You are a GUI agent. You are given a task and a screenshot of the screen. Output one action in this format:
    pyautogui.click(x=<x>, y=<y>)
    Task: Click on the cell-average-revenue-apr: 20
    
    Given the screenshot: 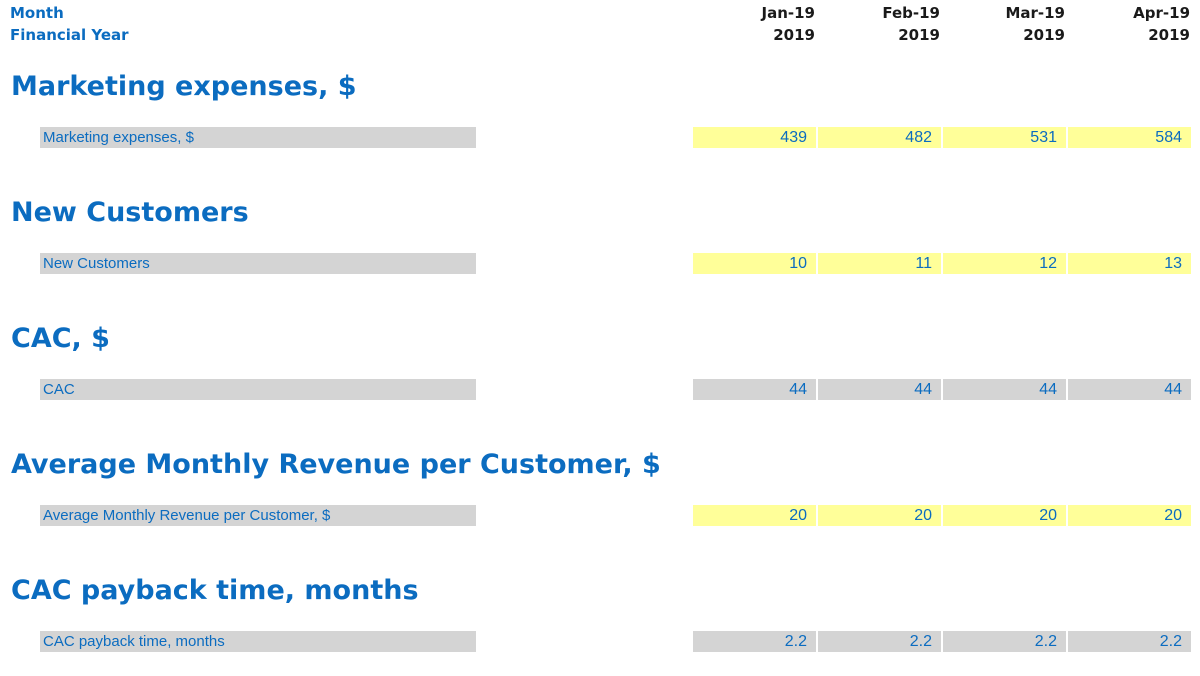 What is the action you would take?
    pyautogui.click(x=1129, y=515)
    